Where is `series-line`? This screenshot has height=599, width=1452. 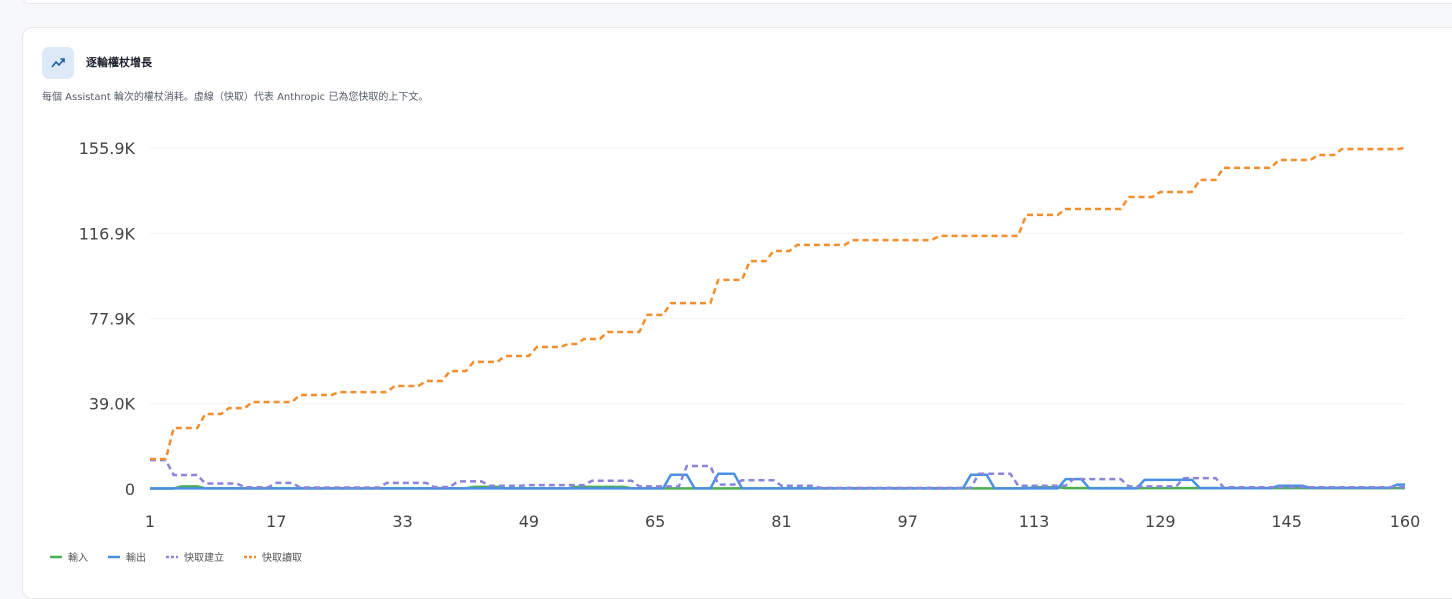
series-line is located at coordinates (777, 474).